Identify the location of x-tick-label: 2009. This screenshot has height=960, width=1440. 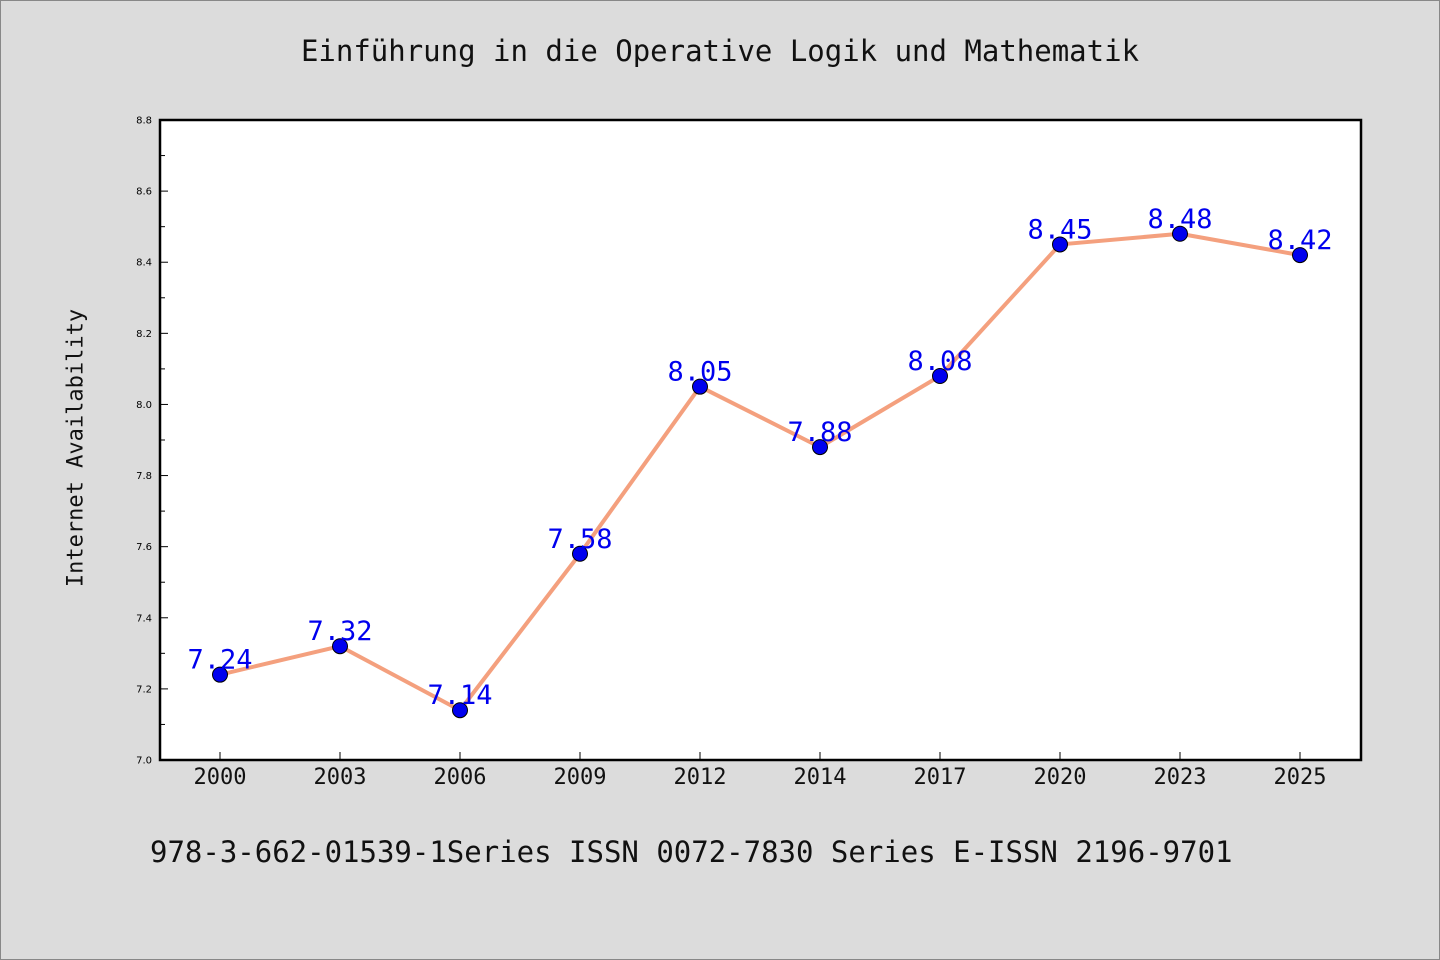
(580, 777).